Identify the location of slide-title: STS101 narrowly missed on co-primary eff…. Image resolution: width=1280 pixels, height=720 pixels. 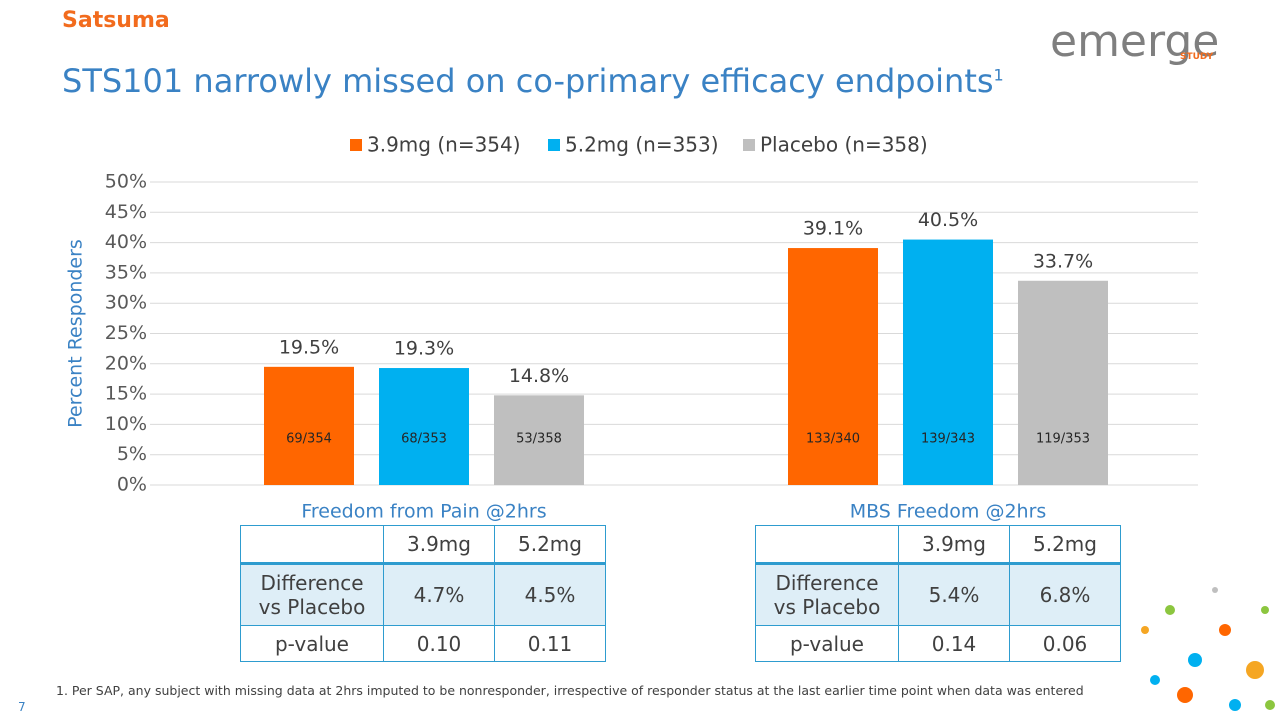
(533, 81).